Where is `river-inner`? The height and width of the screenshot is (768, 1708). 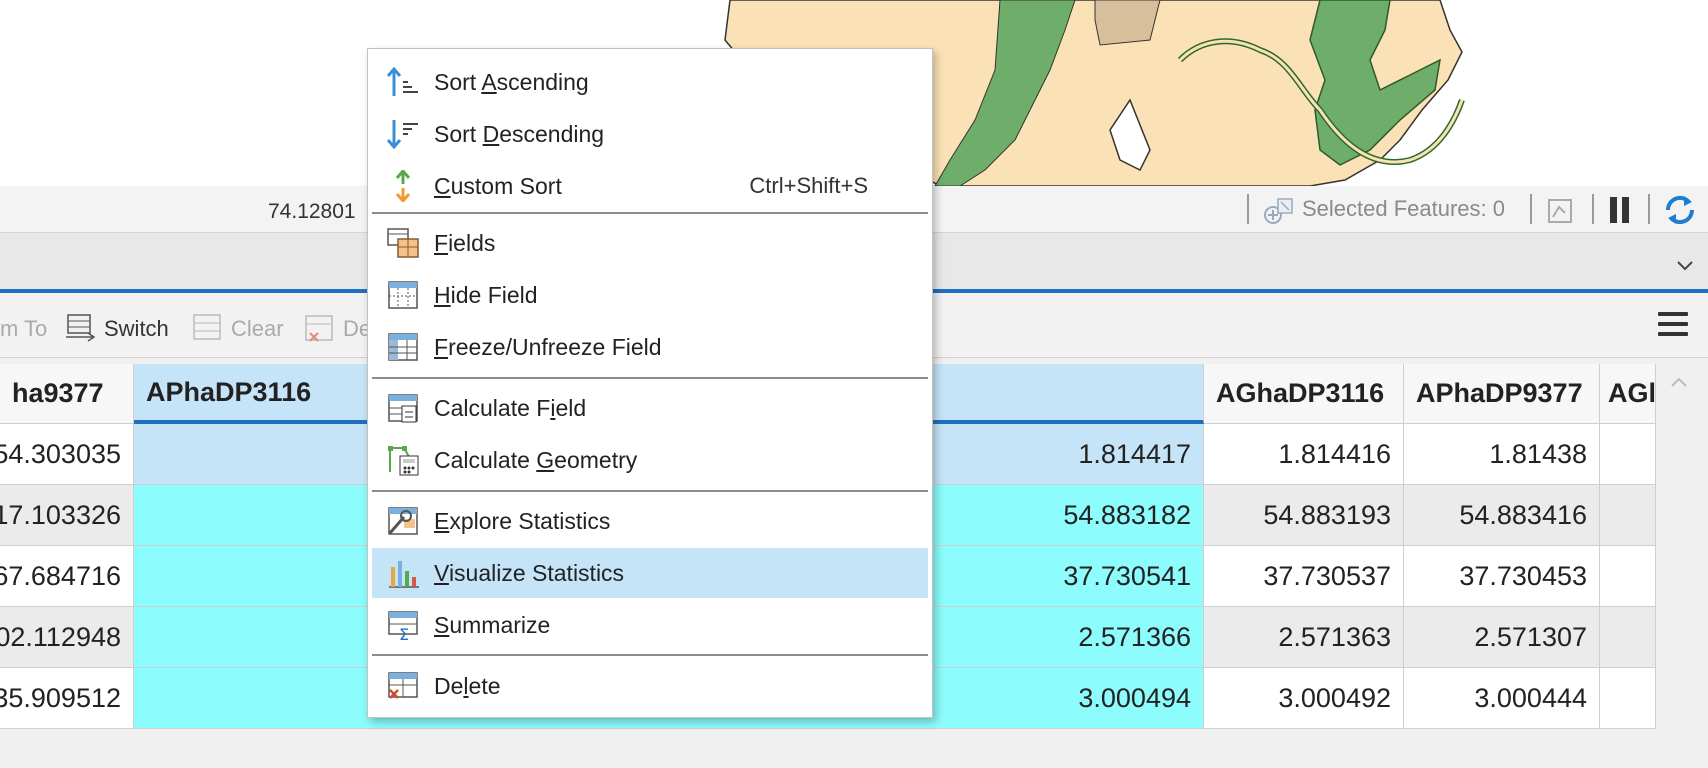
river-inner is located at coordinates (1321, 101).